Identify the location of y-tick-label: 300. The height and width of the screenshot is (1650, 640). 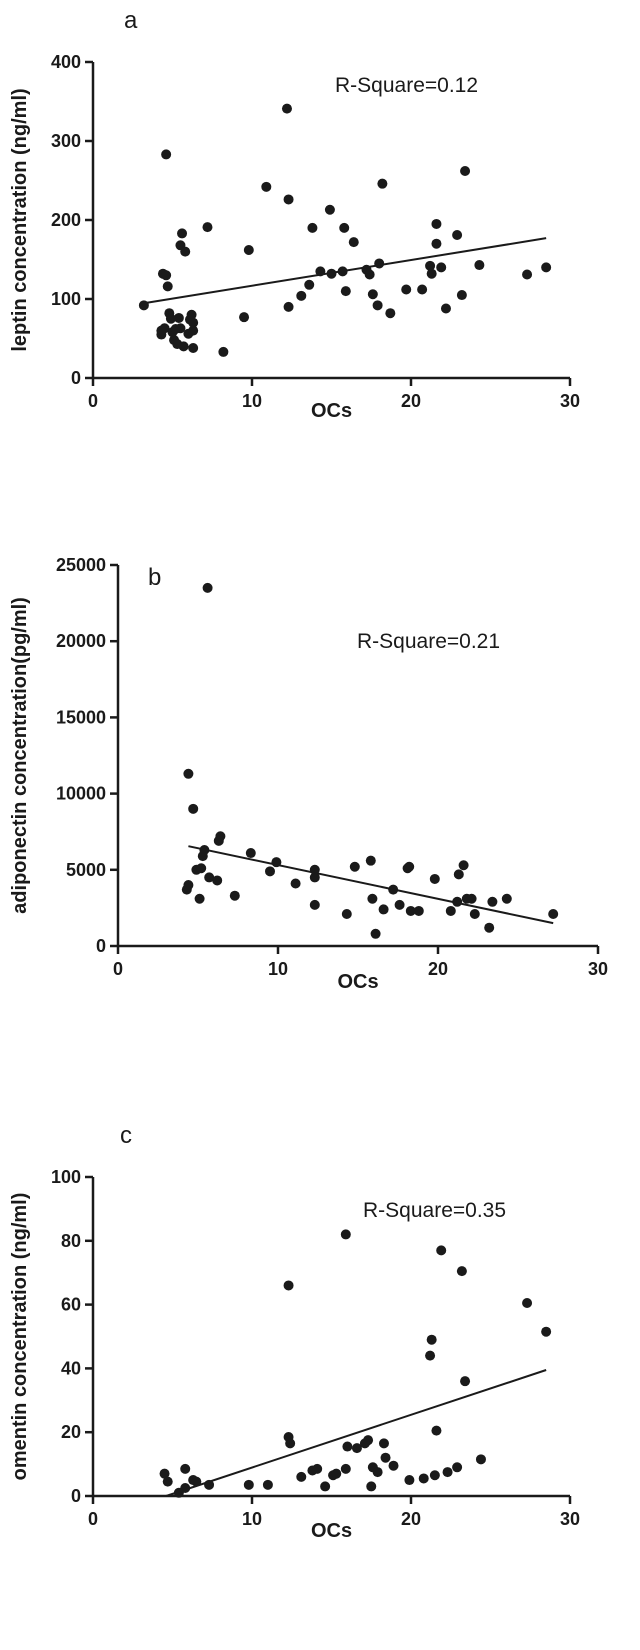
(66, 141).